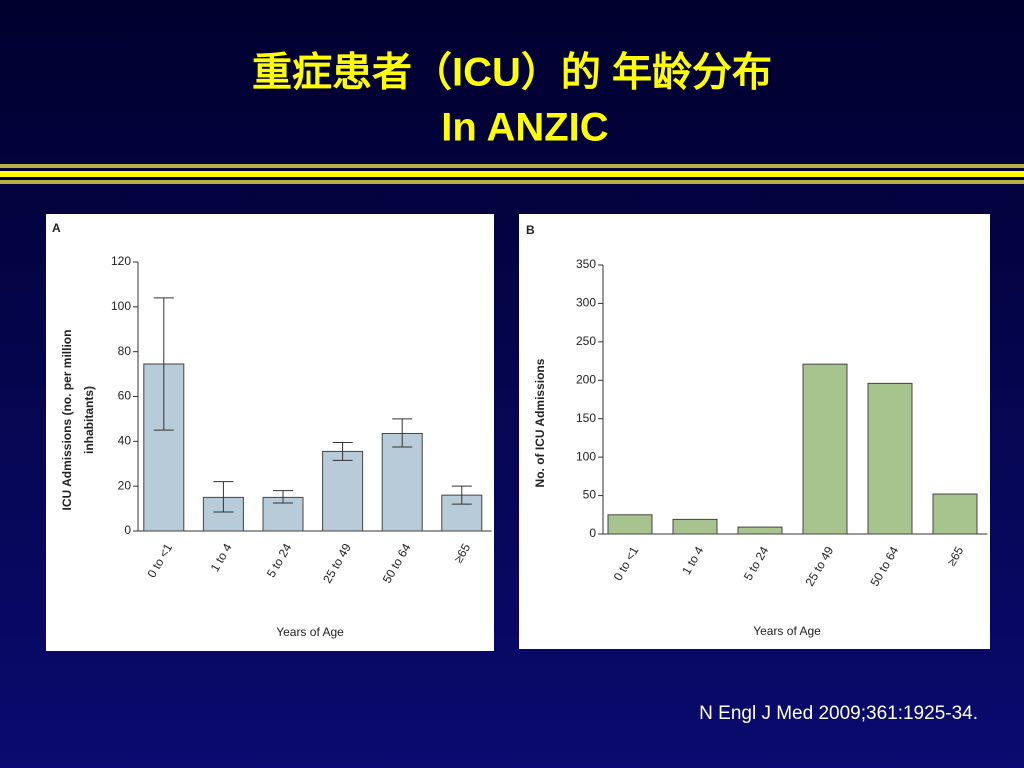 Image resolution: width=1024 pixels, height=768 pixels. I want to click on y-tick-label: 50, so click(590, 495).